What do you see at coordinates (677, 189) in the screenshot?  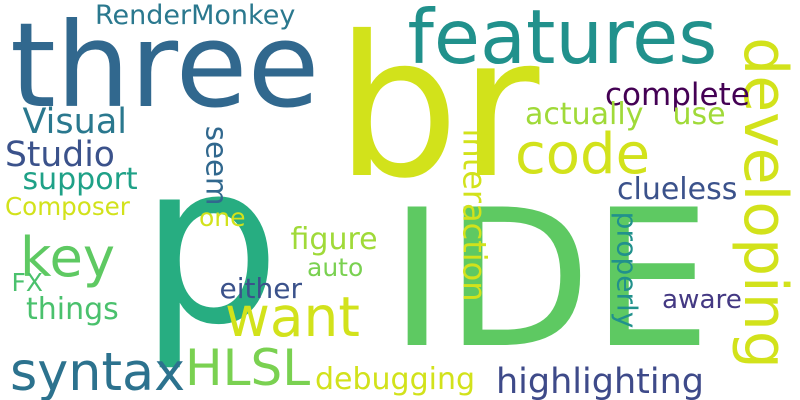 I see `word-clueless: clueless` at bounding box center [677, 189].